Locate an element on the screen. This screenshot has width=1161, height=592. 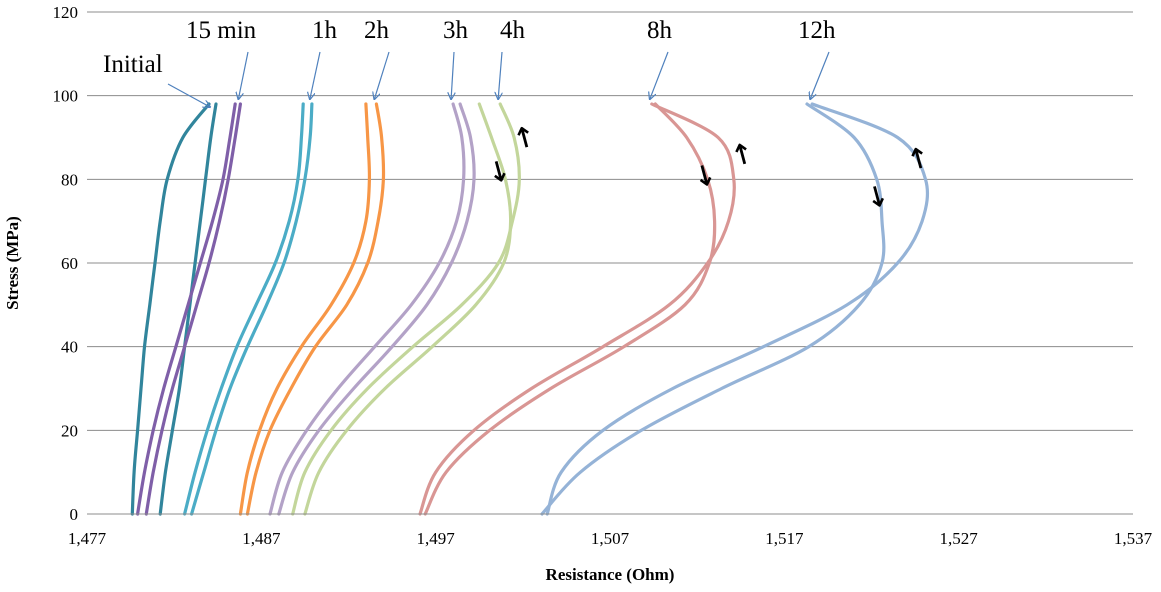
series-label-12h: 12h is located at coordinates (817, 30).